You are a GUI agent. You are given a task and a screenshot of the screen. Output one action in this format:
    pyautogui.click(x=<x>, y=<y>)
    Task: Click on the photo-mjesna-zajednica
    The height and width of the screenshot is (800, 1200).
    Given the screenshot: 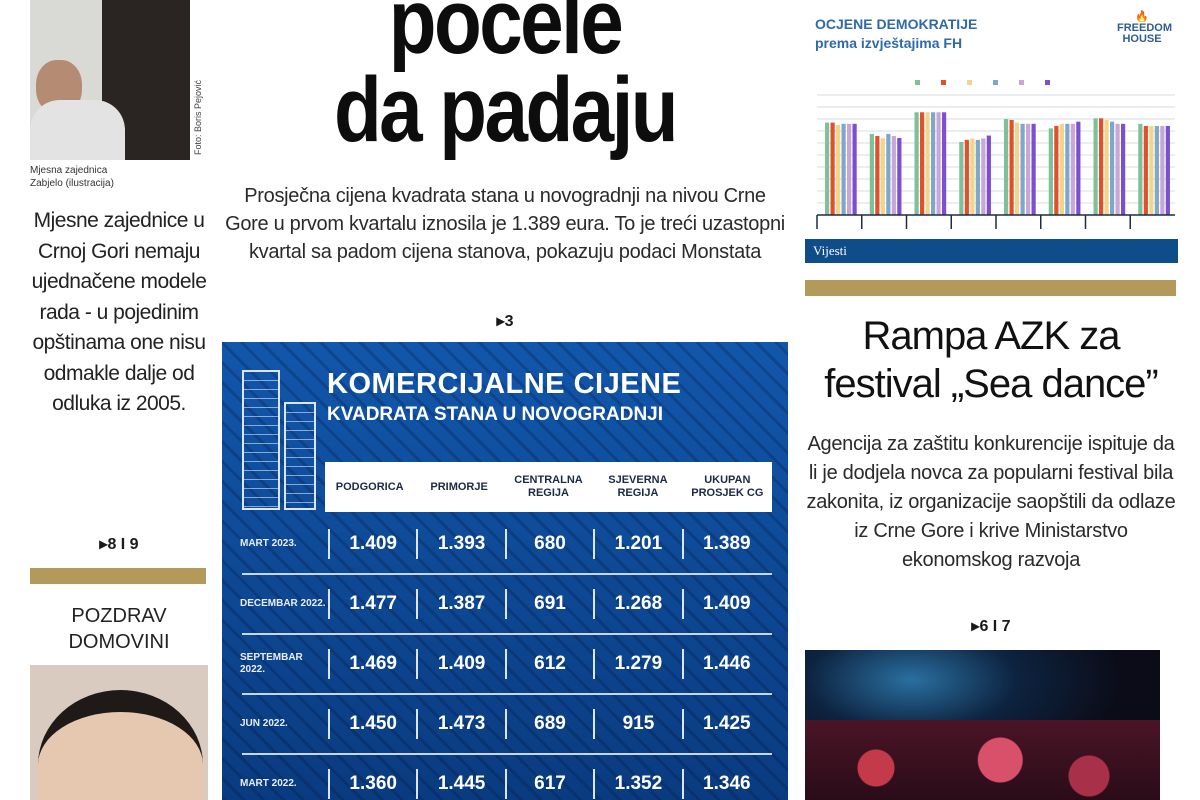 What is the action you would take?
    pyautogui.click(x=110, y=80)
    